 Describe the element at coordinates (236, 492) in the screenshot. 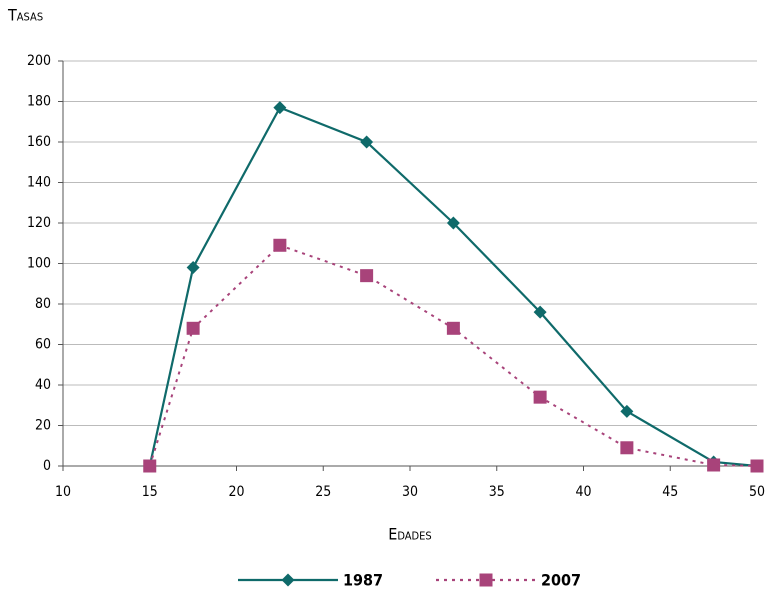

I see `x-tick-label: 20` at that location.